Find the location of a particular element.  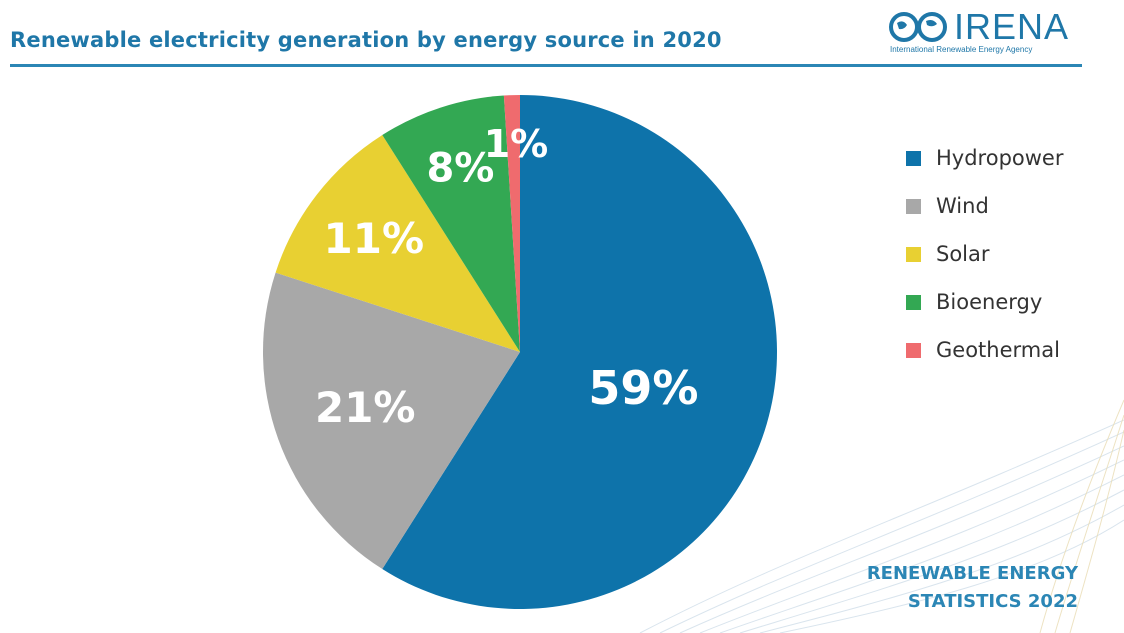

pie-slice-wind is located at coordinates (391, 420).